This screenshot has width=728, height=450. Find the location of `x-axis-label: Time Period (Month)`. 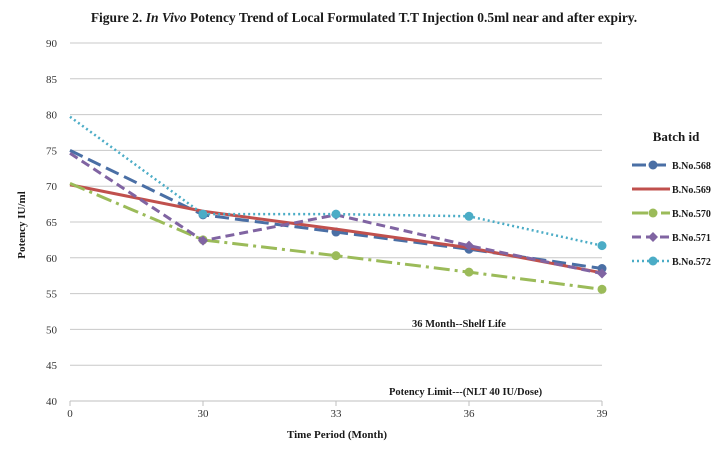

x-axis-label: Time Period (Month) is located at coordinates (337, 435).